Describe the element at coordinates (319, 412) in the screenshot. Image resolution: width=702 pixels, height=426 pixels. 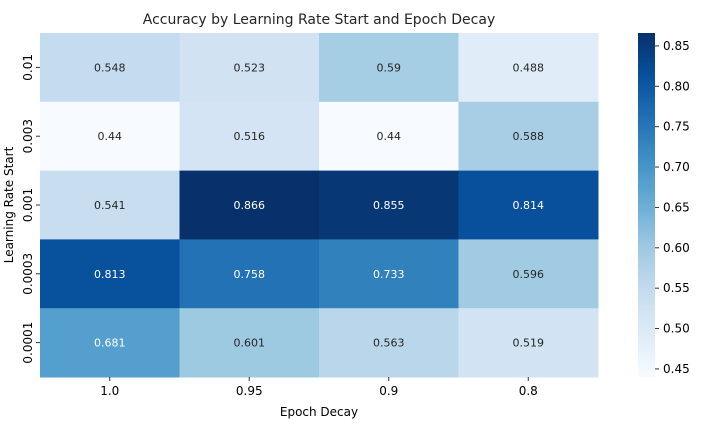
I see `x-axis-label: Epoch Decay` at that location.